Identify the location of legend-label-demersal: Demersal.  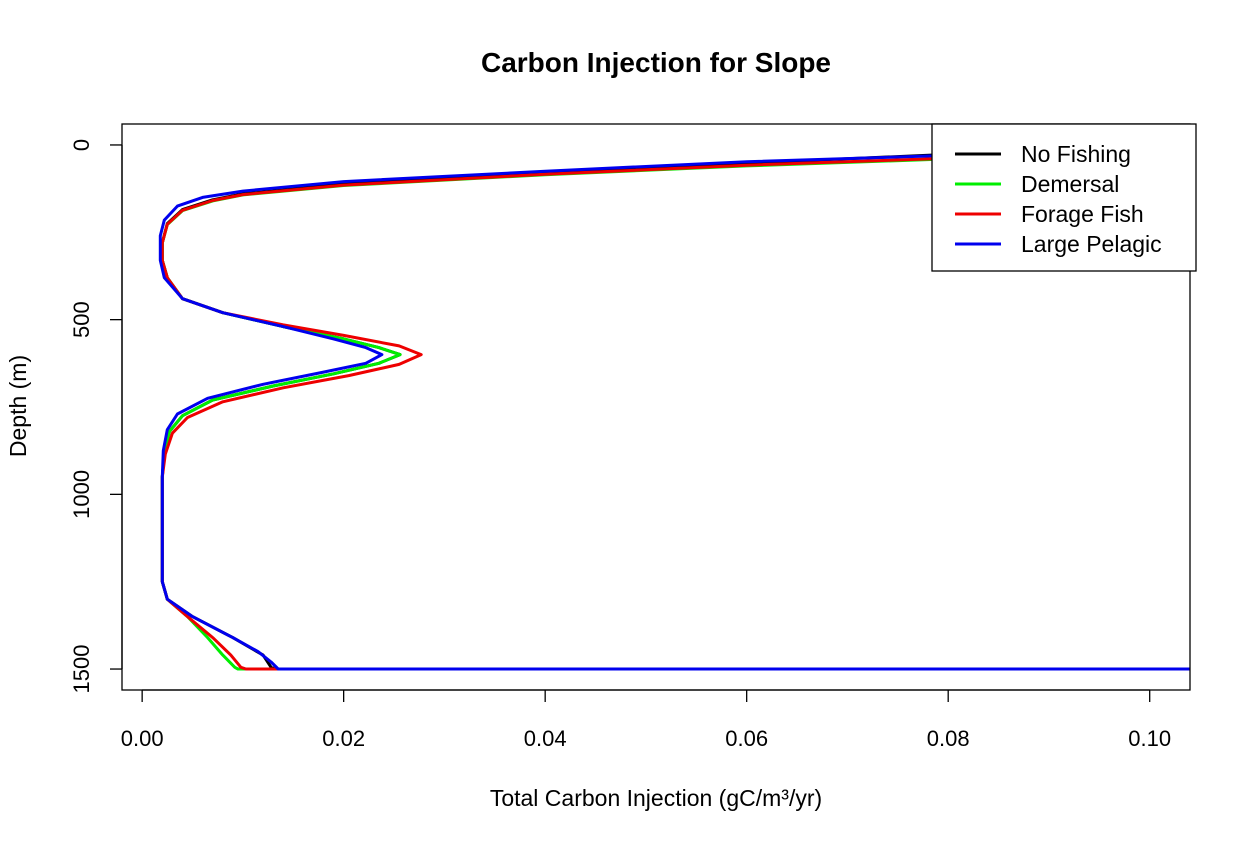
(1070, 184).